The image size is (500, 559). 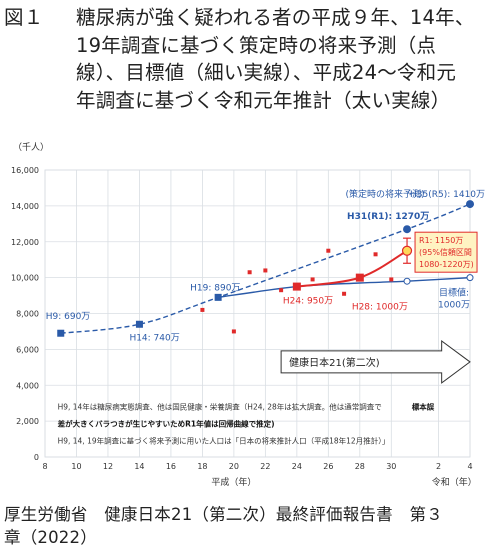 I want to click on x-tick-label: 28, so click(x=360, y=466).